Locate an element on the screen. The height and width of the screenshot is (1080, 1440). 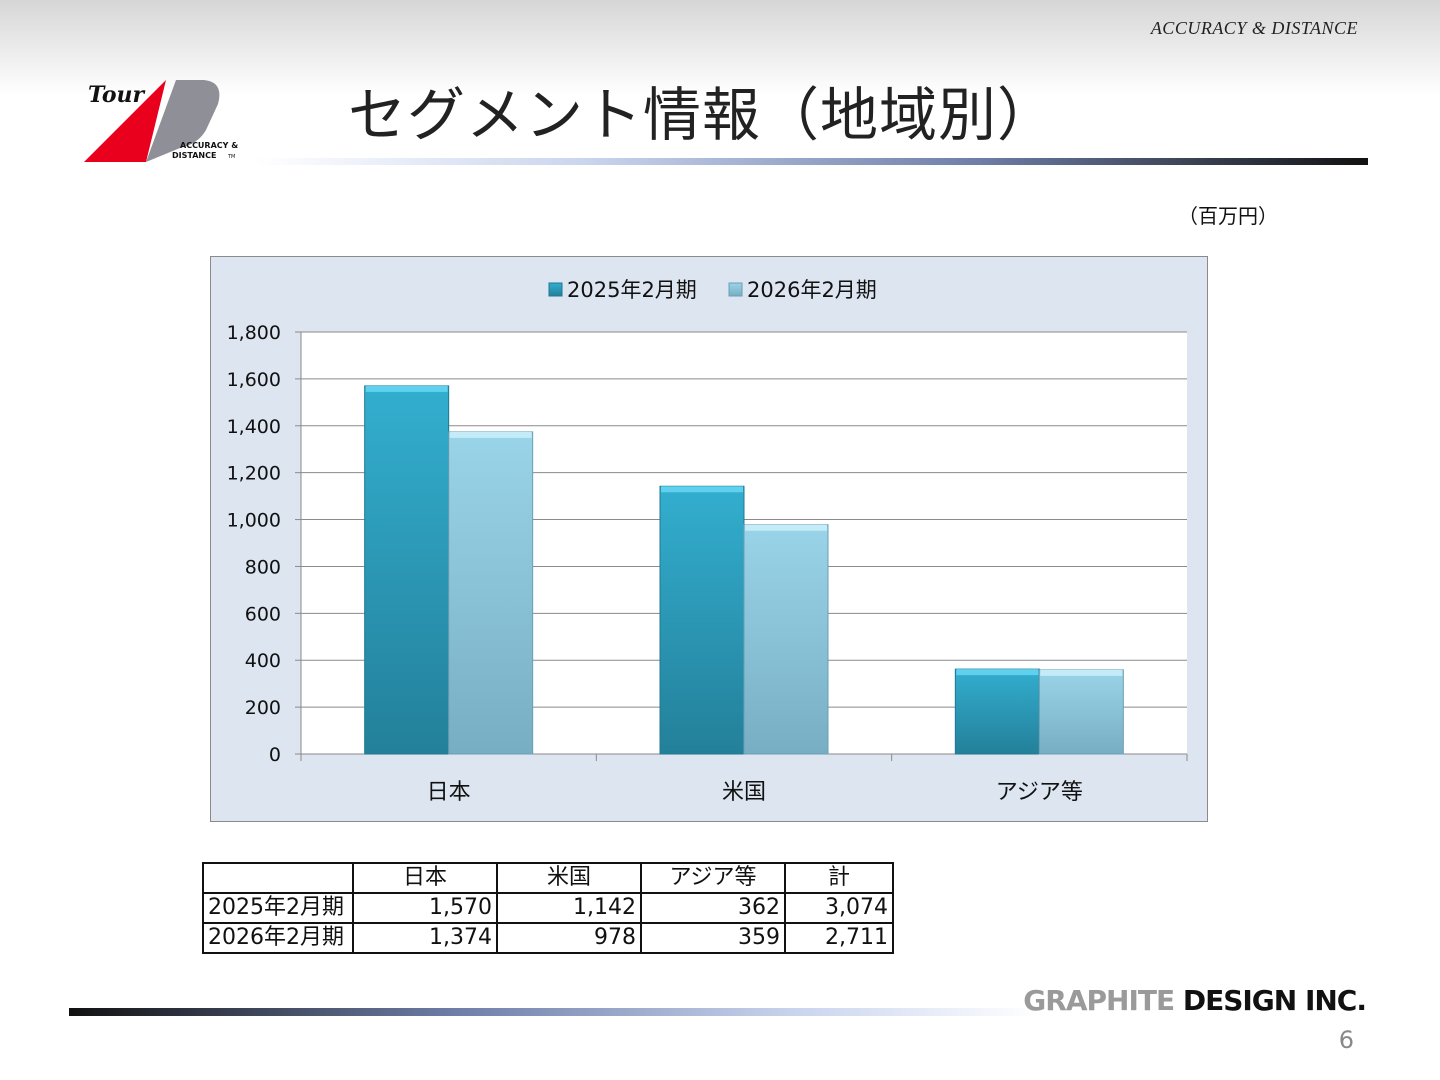
table-cell: 2,711 is located at coordinates (839, 938).